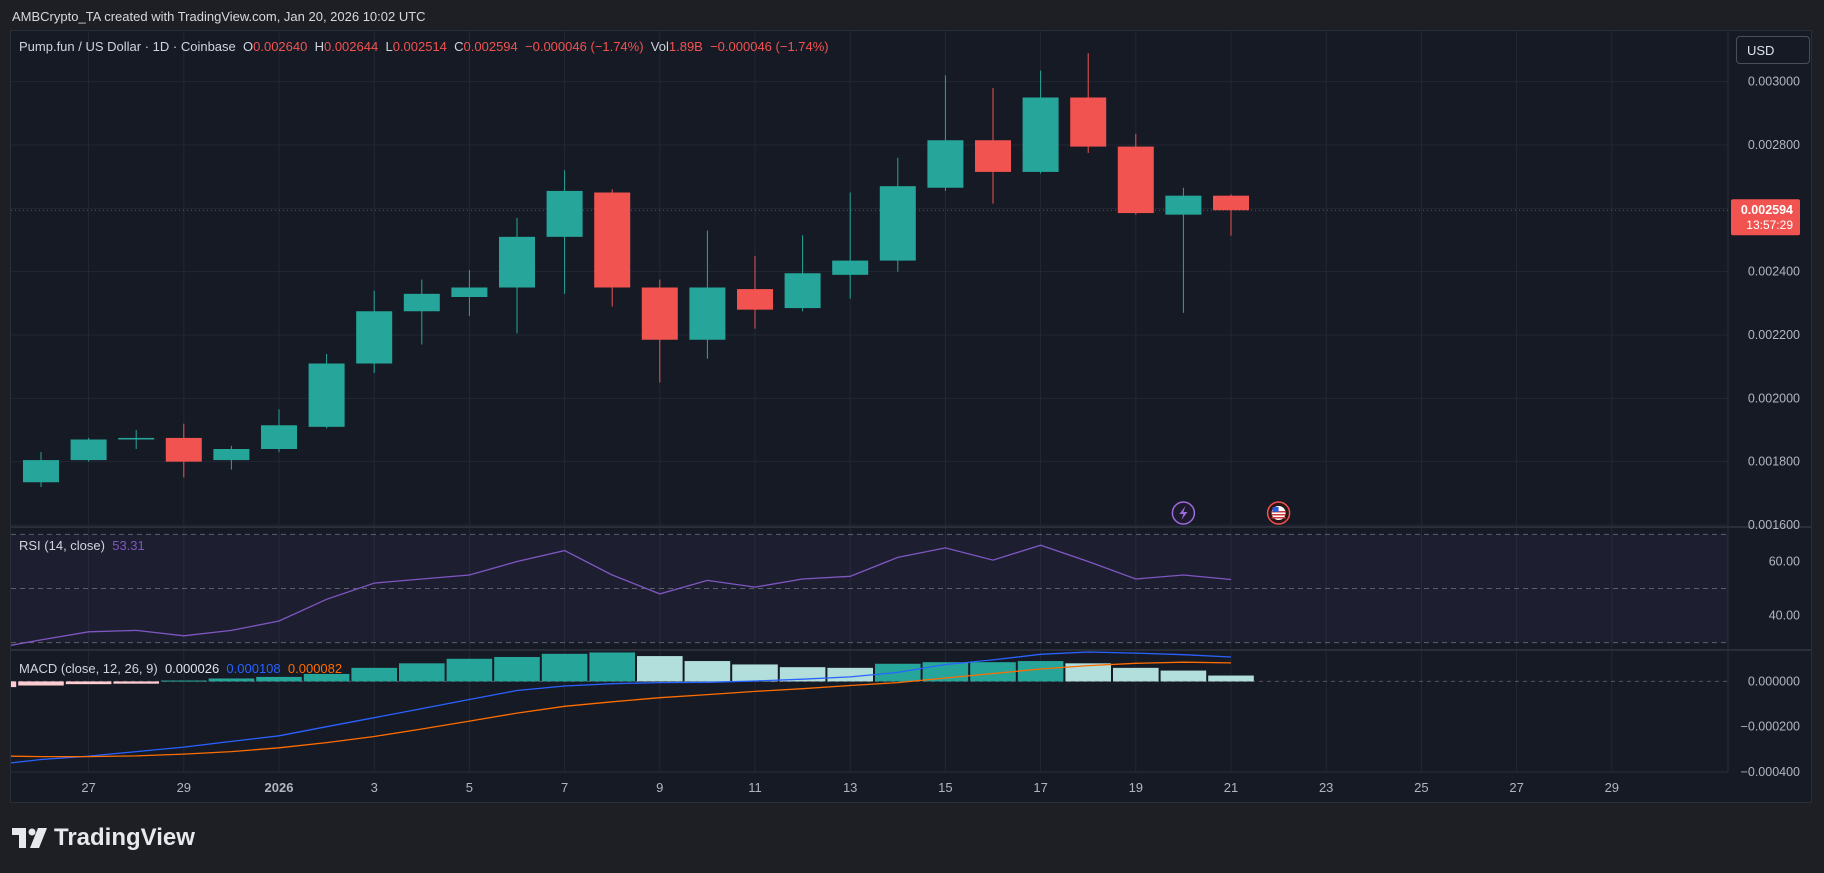 This screenshot has width=1824, height=873. Describe the element at coordinates (1774, 335) in the screenshot. I see `price-tick-label: 0.002200` at that location.